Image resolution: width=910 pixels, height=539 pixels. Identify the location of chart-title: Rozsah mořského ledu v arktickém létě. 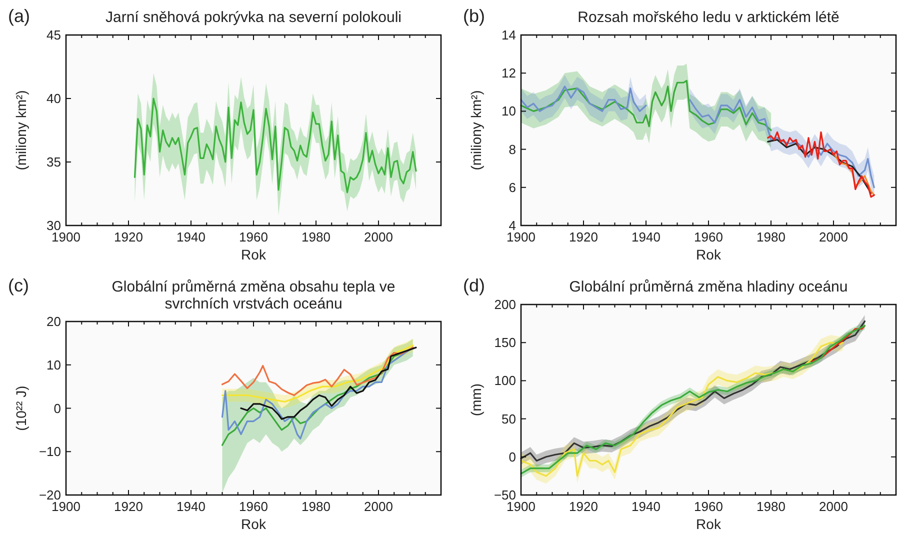
(709, 17).